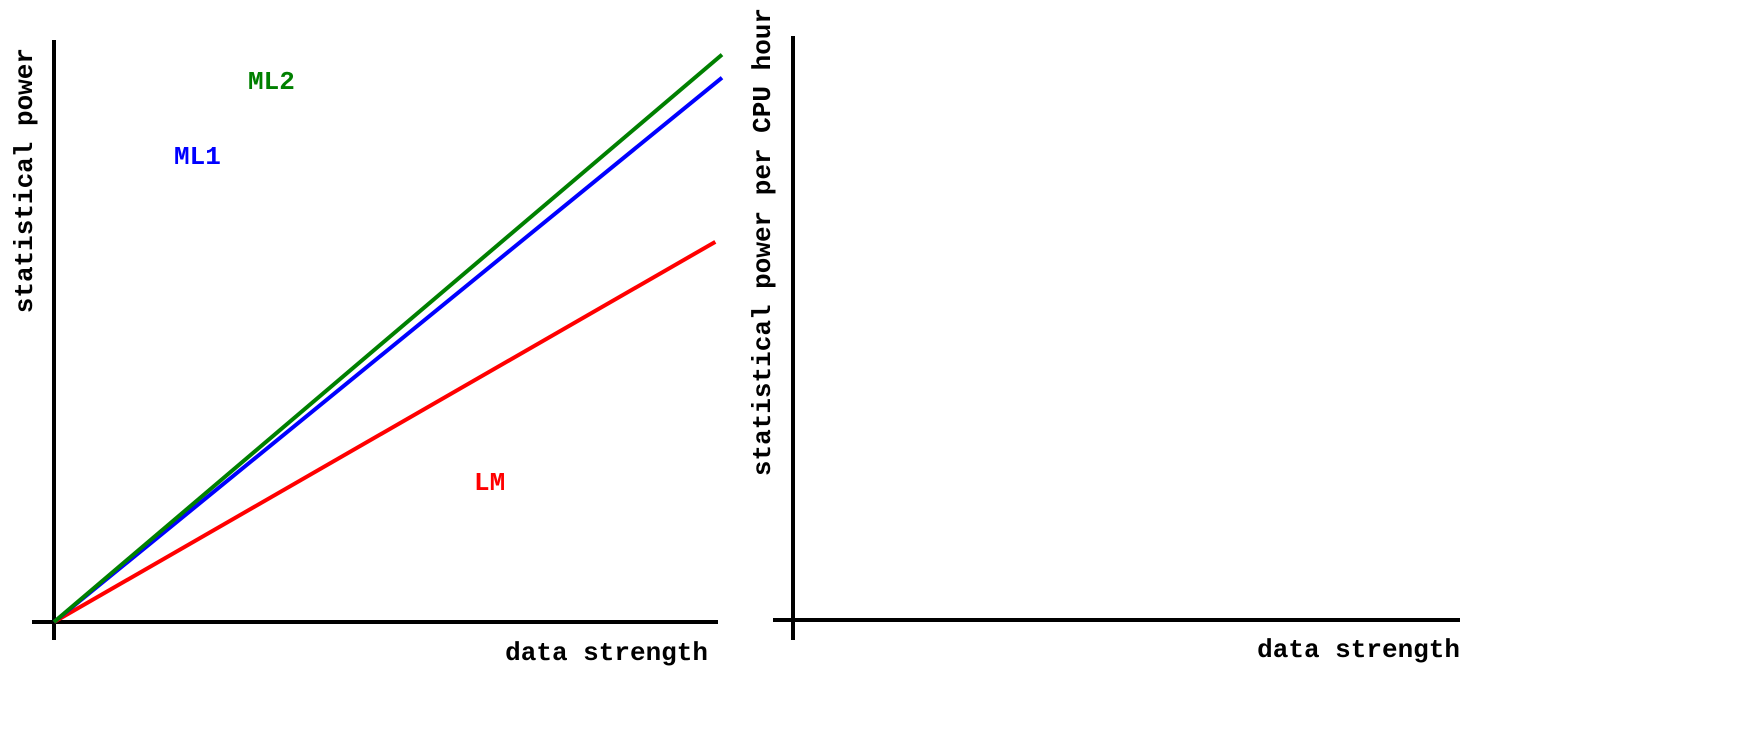 Image resolution: width=1744 pixels, height=737 pixels. What do you see at coordinates (1358, 650) in the screenshot?
I see `right-x-axis-label: data strength` at bounding box center [1358, 650].